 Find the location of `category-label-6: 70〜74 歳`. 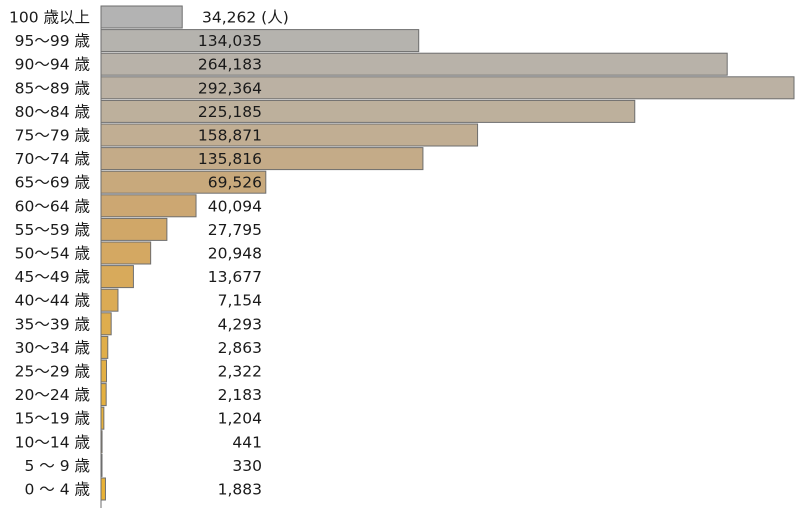

category-label-6: 70〜74 歳 is located at coordinates (52, 159).